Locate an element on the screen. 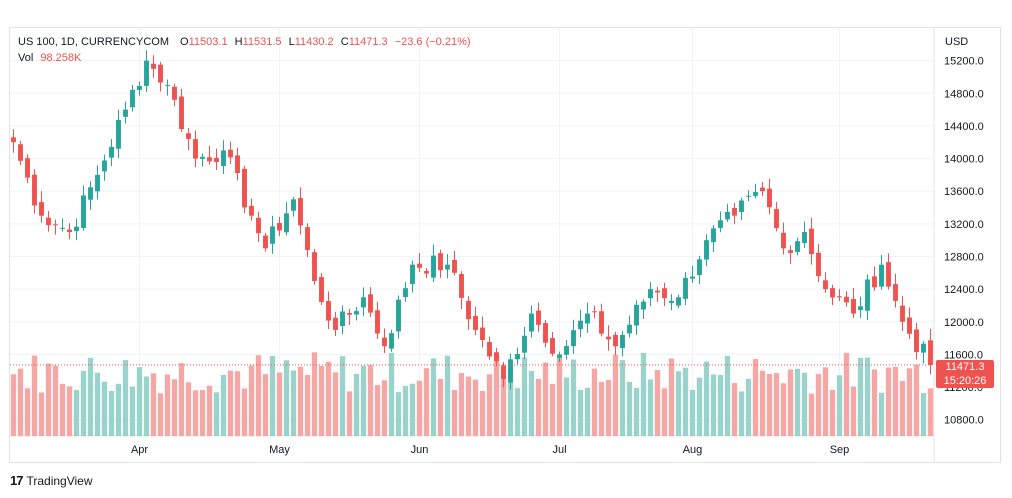  tradingview-logo-icon: 17 is located at coordinates (17, 480).